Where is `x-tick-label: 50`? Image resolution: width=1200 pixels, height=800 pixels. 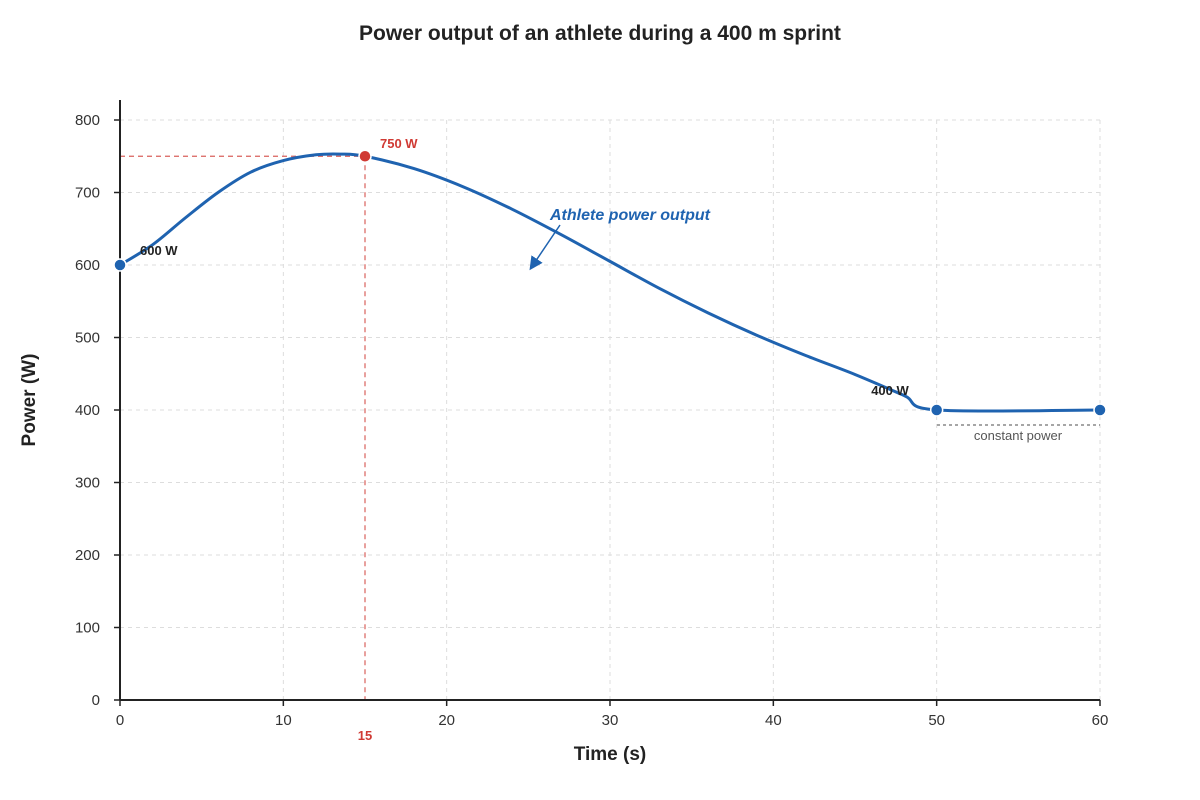
x-tick-label: 50 is located at coordinates (936, 720).